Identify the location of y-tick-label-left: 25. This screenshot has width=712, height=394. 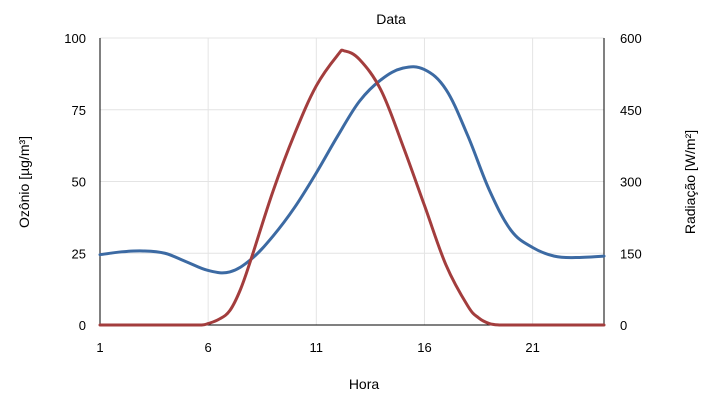
(79, 253).